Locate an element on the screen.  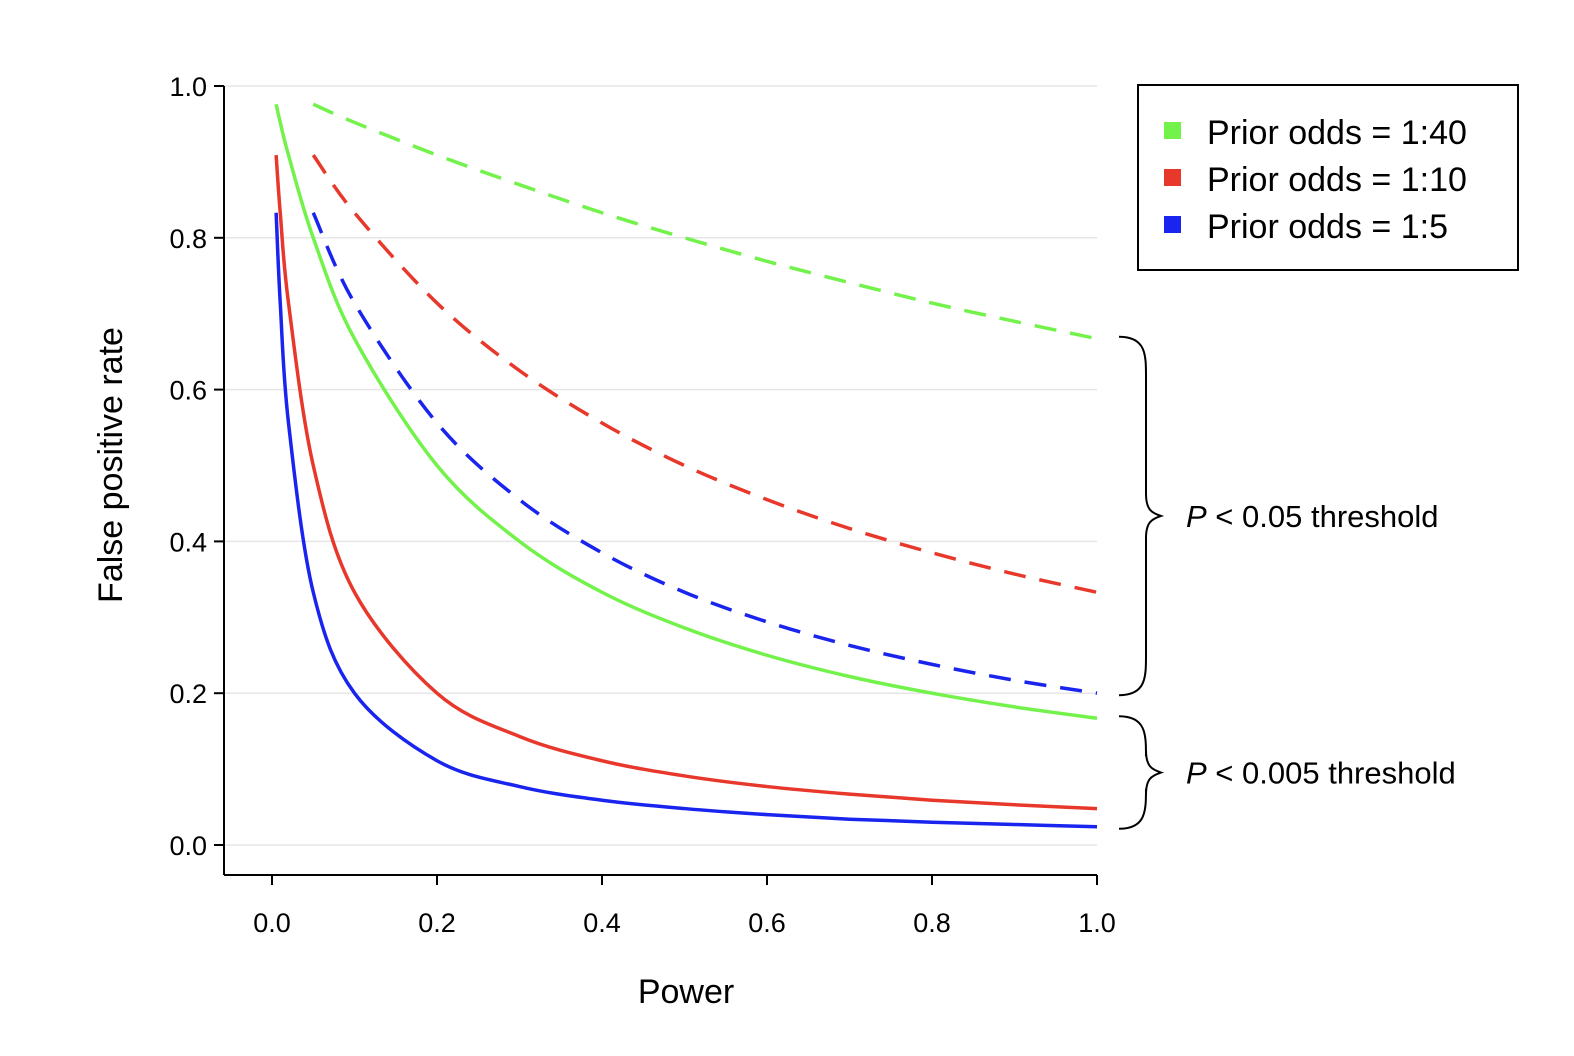
x-tick-label: 0.0 is located at coordinates (272, 923).